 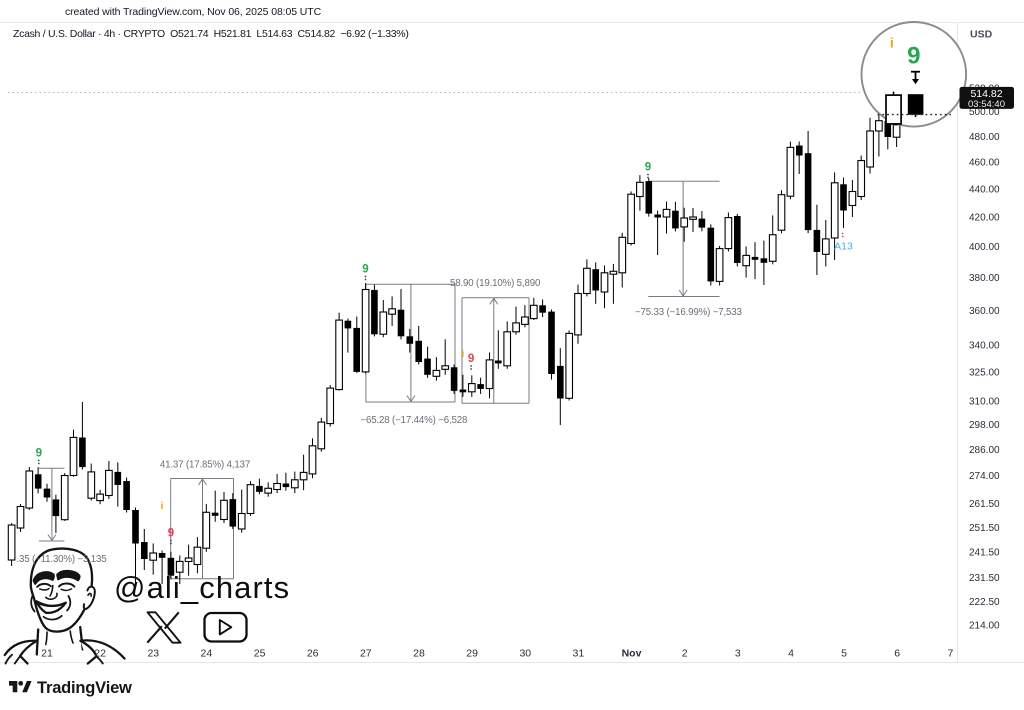 What do you see at coordinates (950, 653) in the screenshot?
I see `svg-text: 7` at bounding box center [950, 653].